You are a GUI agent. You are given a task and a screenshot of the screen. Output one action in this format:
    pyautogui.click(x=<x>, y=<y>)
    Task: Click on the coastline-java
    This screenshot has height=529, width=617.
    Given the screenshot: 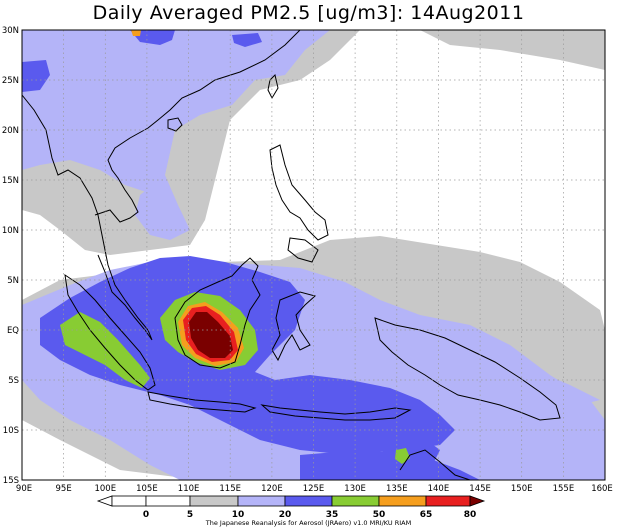 What is the action you would take?
    pyautogui.click(x=202, y=402)
    